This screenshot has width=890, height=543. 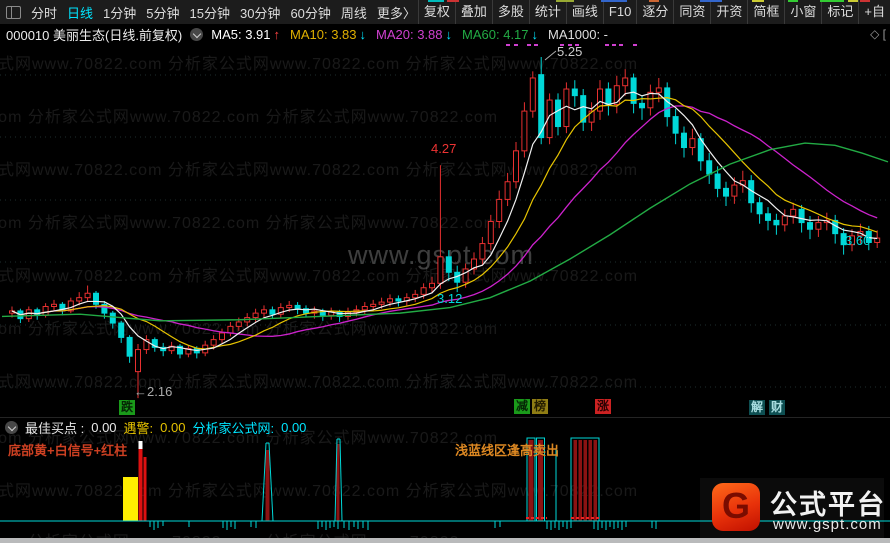 What do you see at coordinates (578, 34) in the screenshot?
I see `ma-value-5: MA1000: -` at bounding box center [578, 34].